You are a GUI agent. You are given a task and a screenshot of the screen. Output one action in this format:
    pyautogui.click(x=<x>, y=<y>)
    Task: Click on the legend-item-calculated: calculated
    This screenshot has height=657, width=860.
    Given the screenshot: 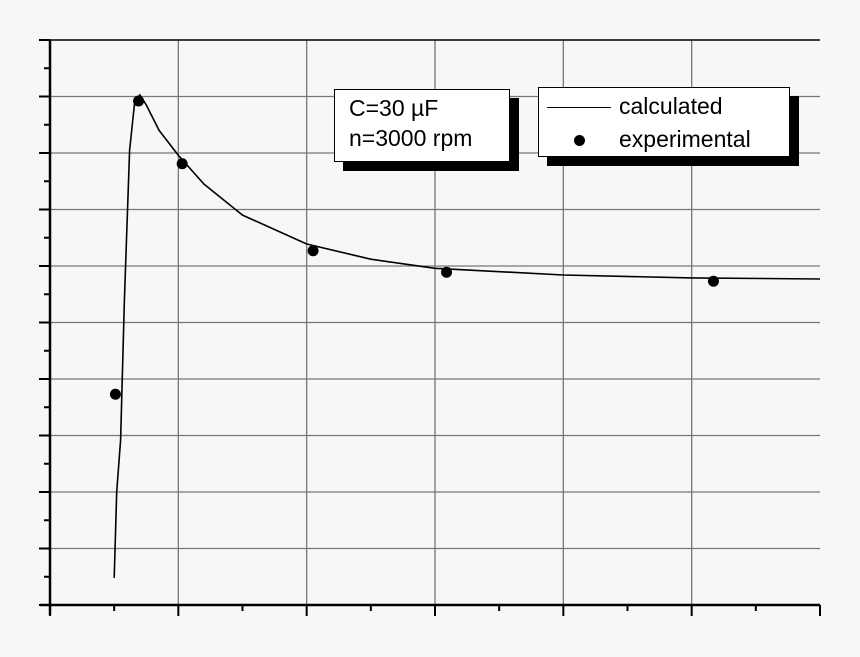 What is the action you would take?
    pyautogui.click(x=635, y=106)
    